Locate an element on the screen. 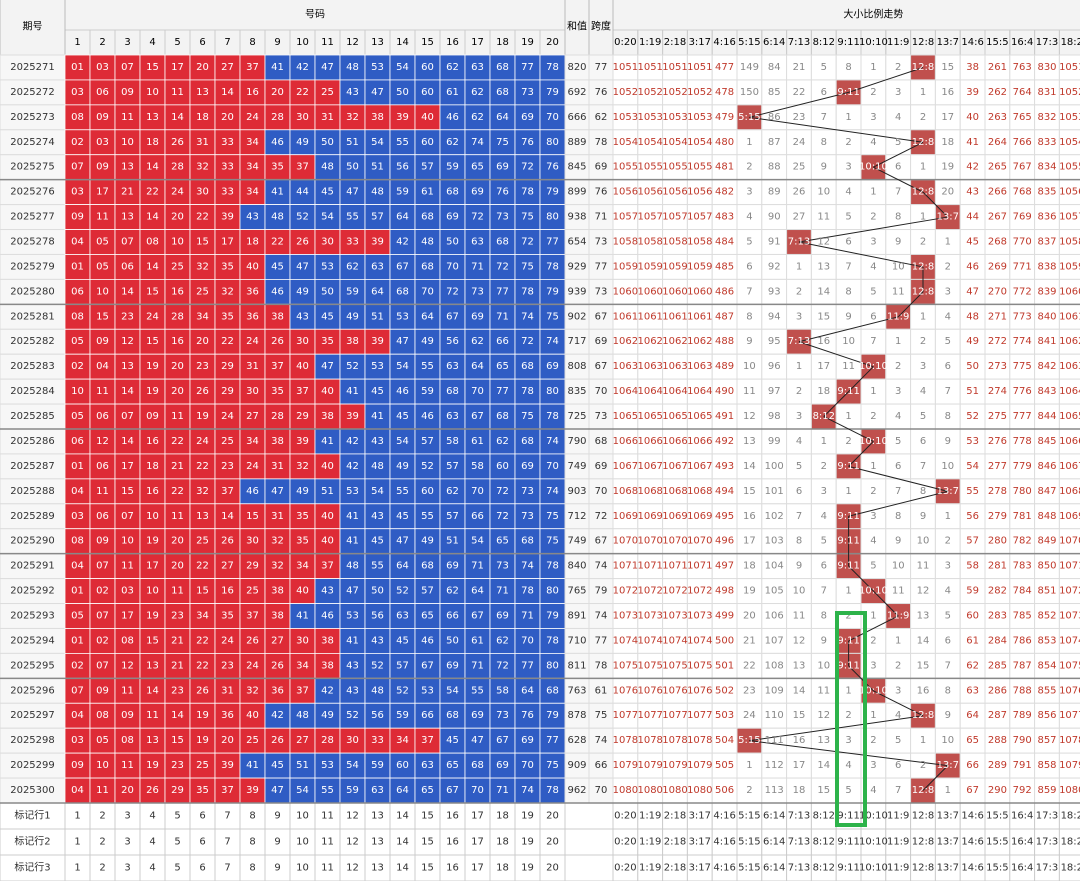 Image resolution: width=1080 pixels, height=881 pixels. miss-count: 856 is located at coordinates (1046, 715).